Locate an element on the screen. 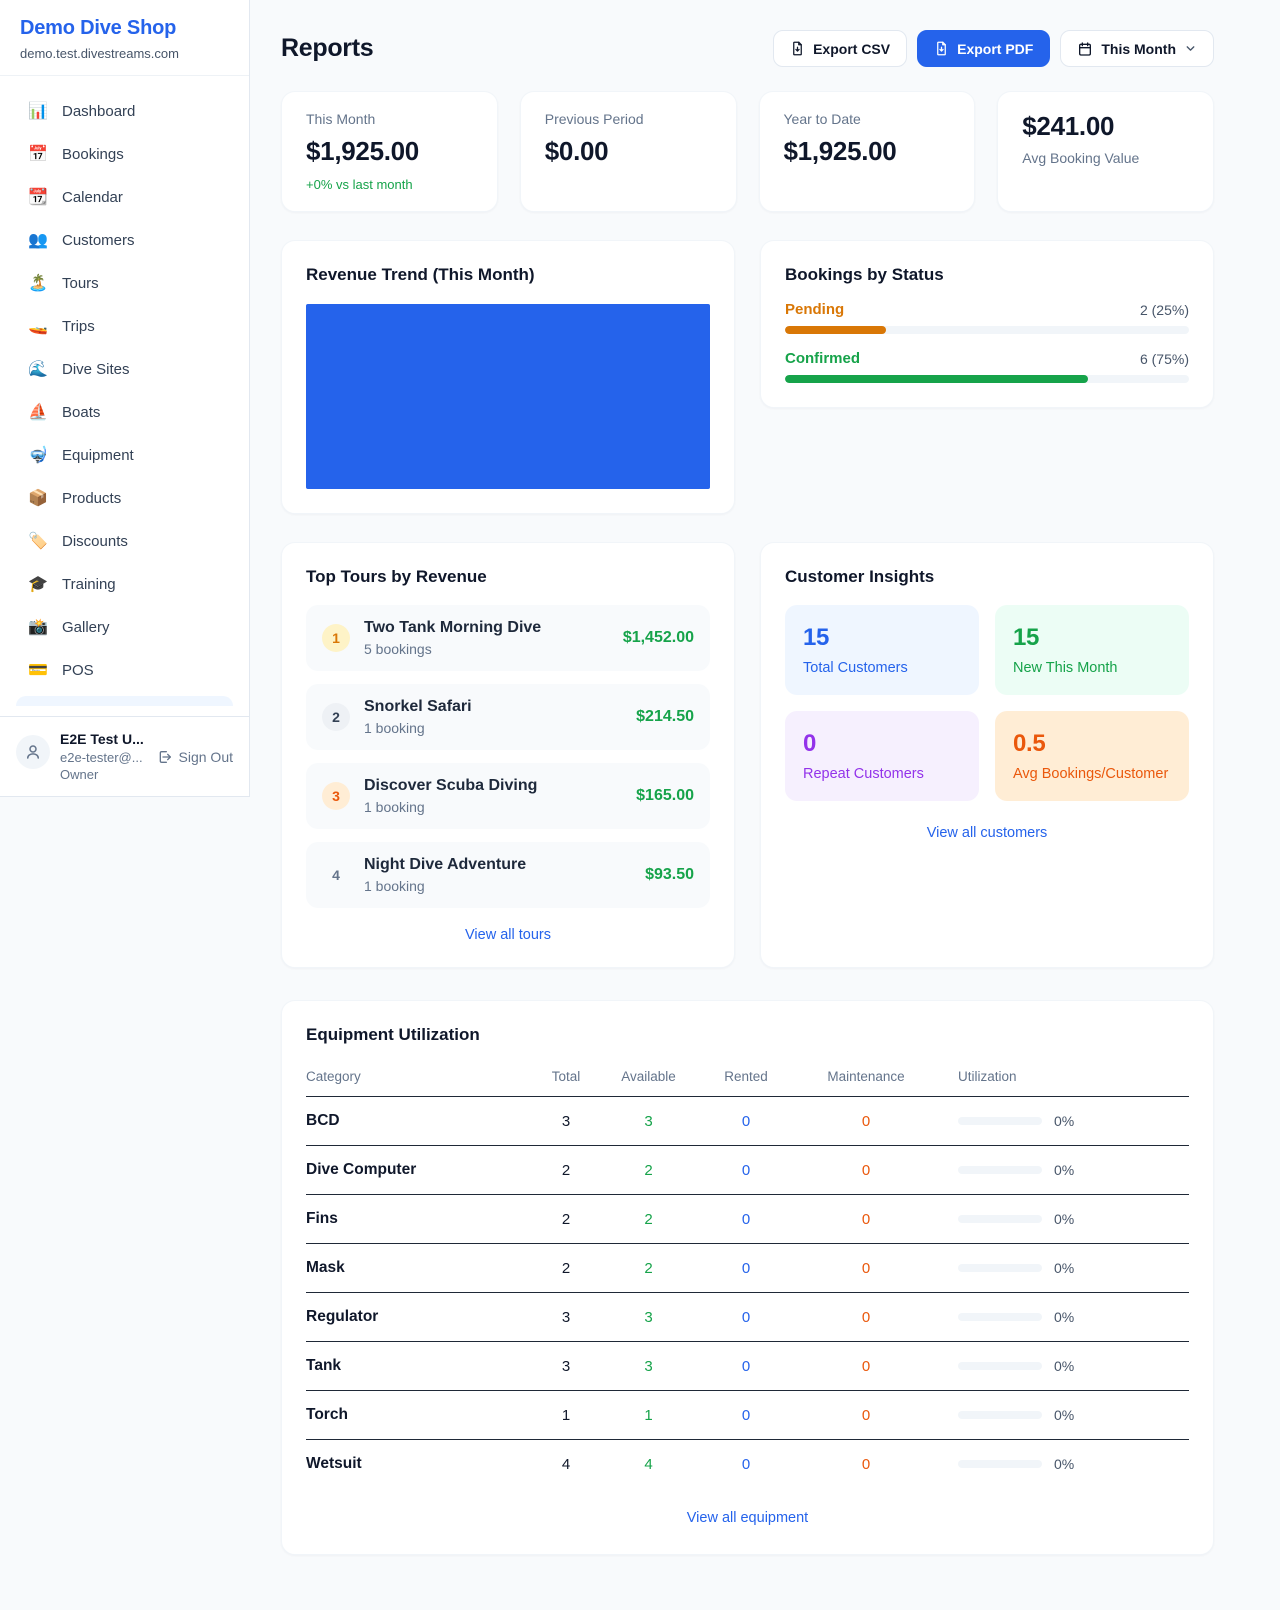  sidebar-item-trips: 🚤 Trips is located at coordinates (124, 326).